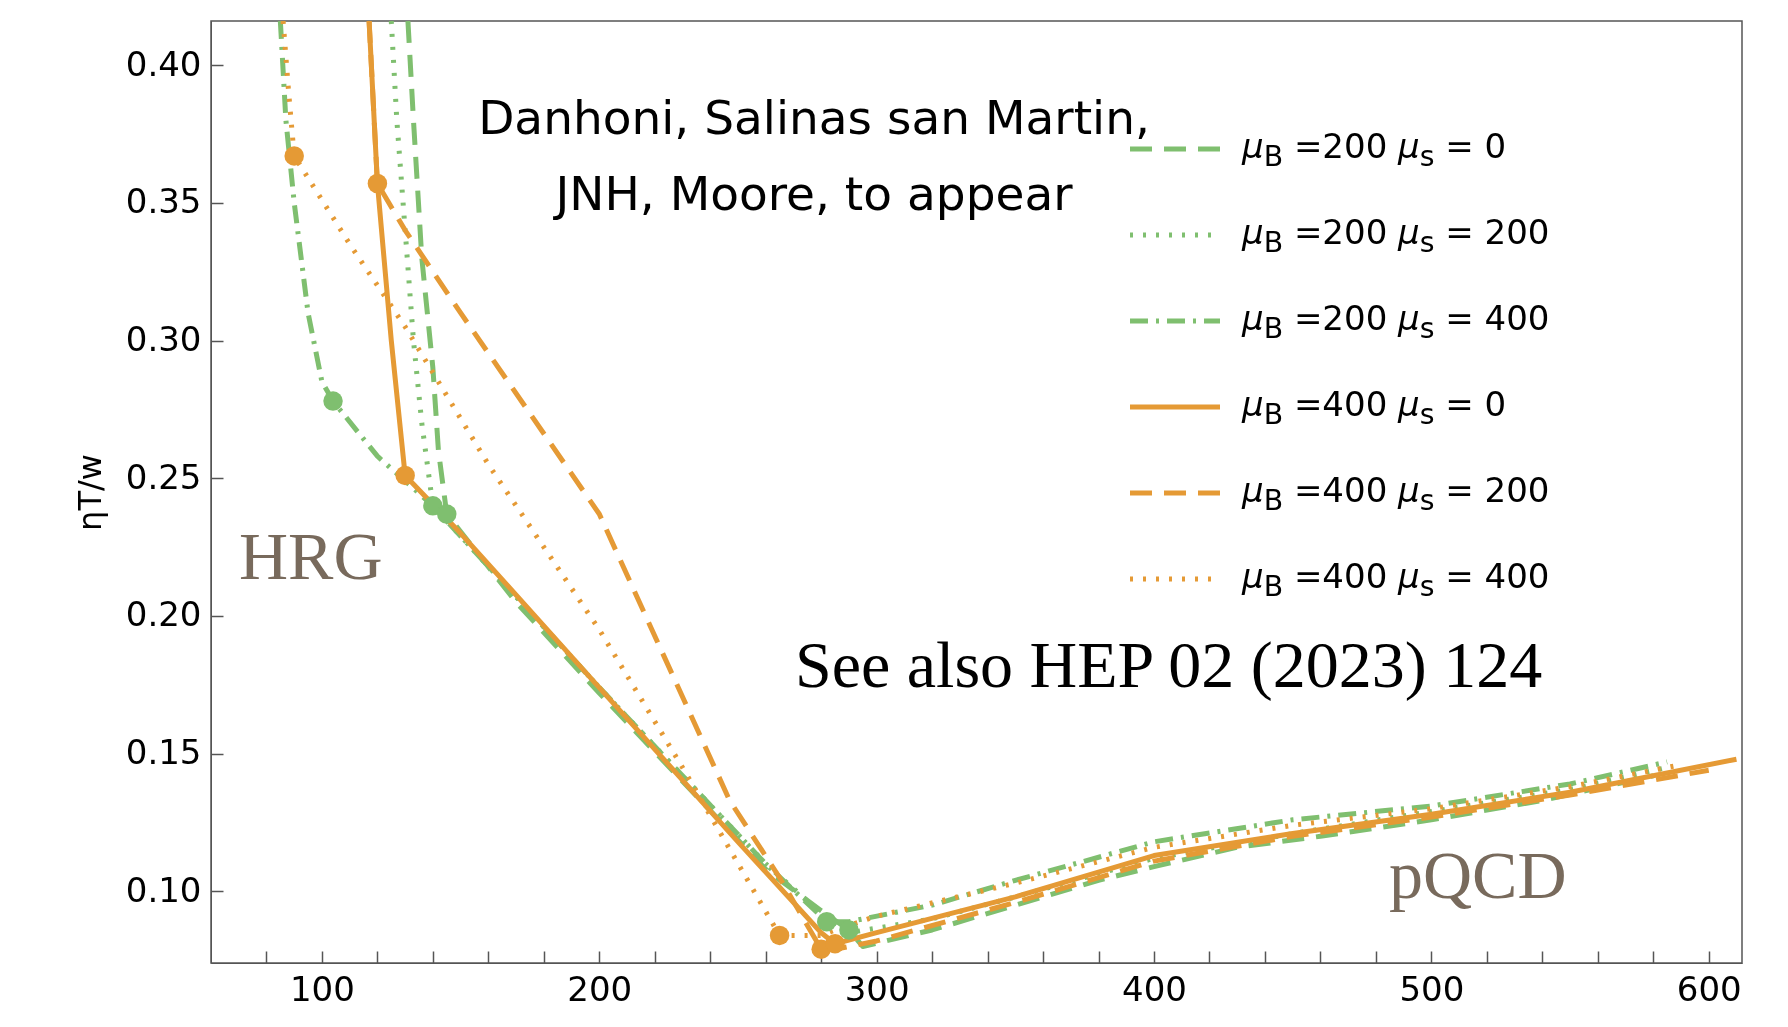  What do you see at coordinates (1396, 579) in the screenshot?
I see `legend-label: μ$_{B}$ =400 μ$_{s}$ = 400` at bounding box center [1396, 579].